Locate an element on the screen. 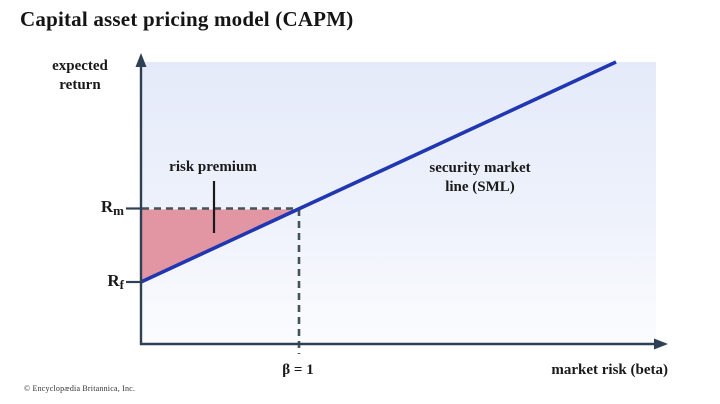 This screenshot has width=720, height=404. y-axis-label-line2: return is located at coordinates (80, 85).